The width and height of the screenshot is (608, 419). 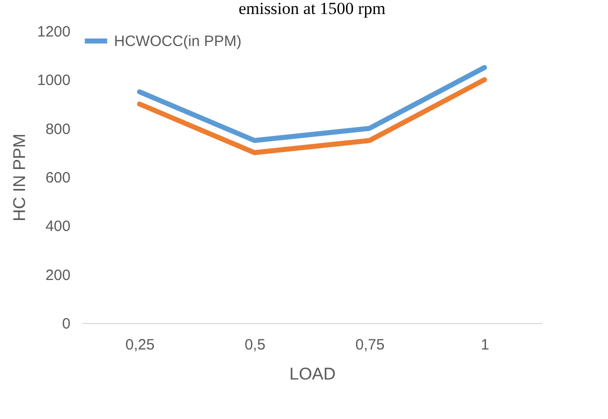 I want to click on x-tick-label: 0,5, so click(x=255, y=345).